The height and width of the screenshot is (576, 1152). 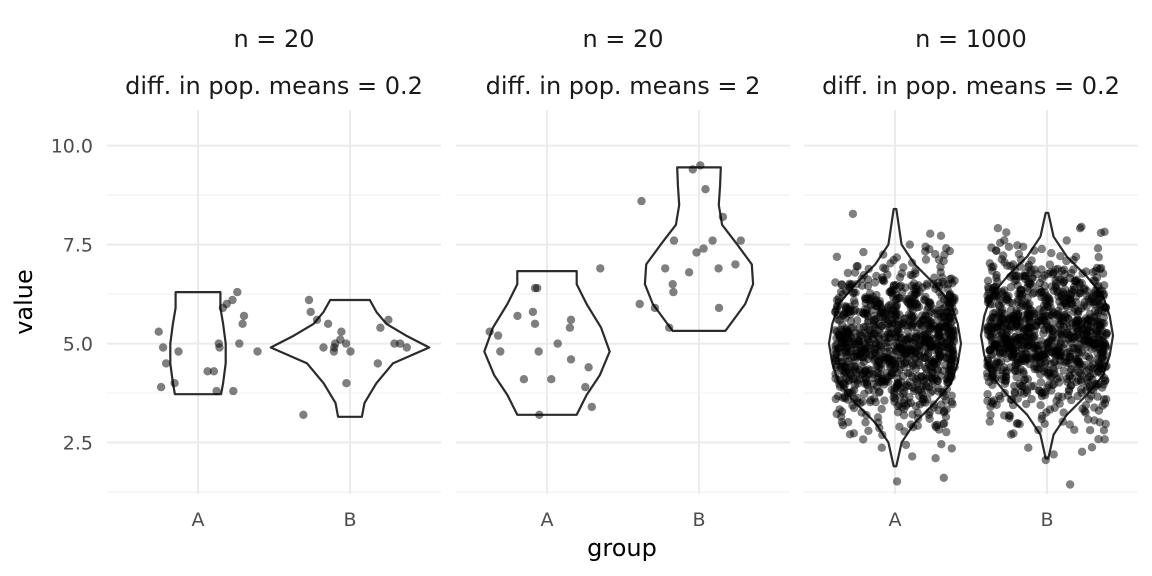 I want to click on violin-outline, so click(x=198, y=343).